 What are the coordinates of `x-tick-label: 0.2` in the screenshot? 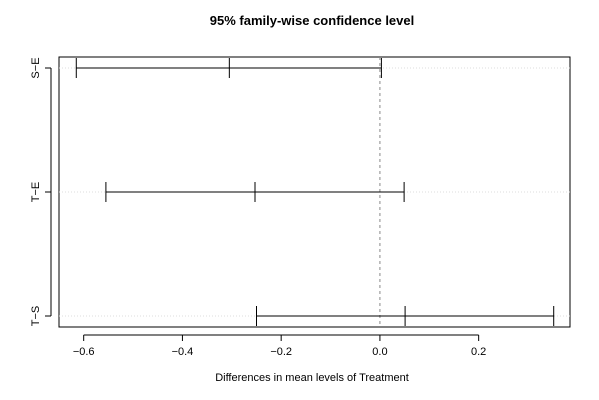 It's located at (478, 352).